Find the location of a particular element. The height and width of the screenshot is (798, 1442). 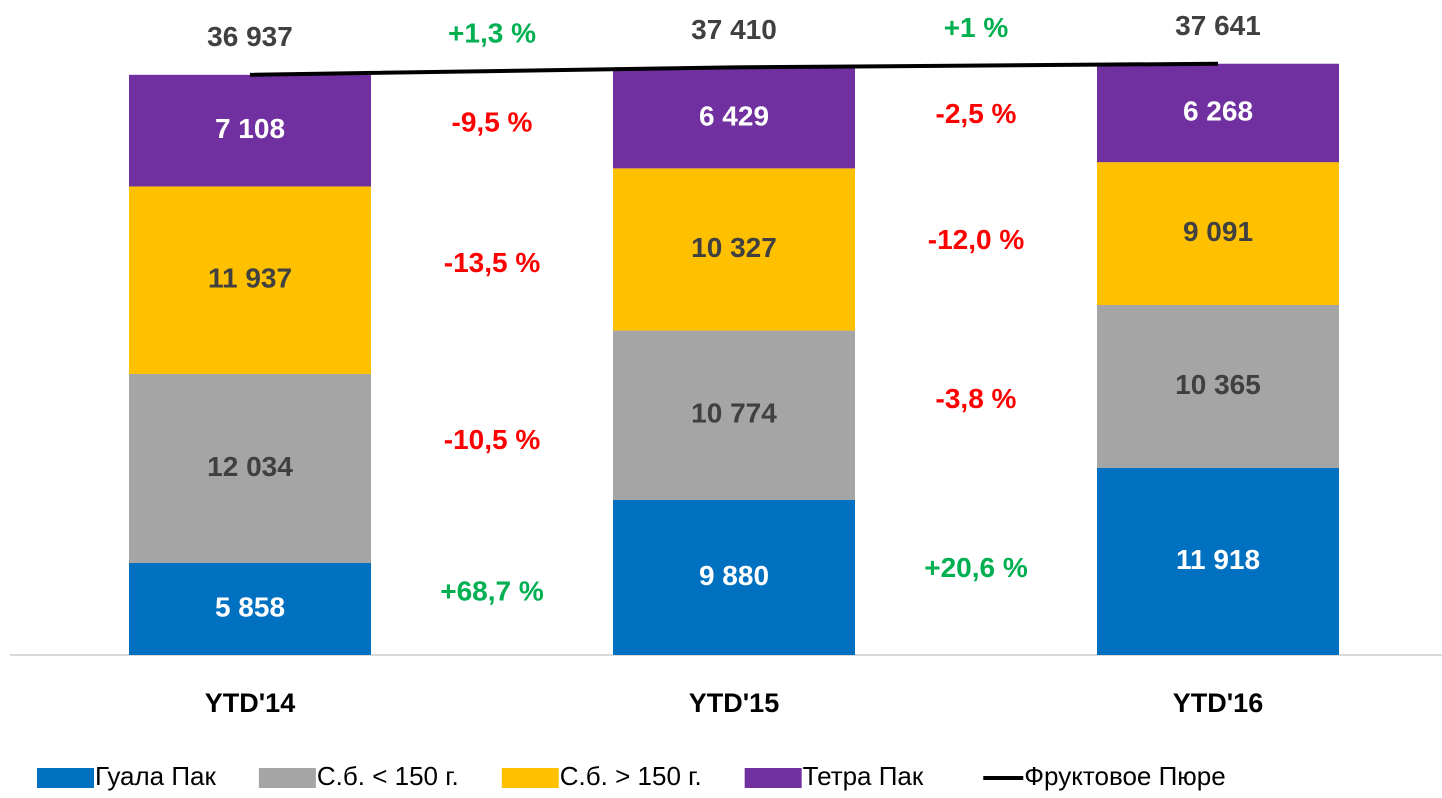

data-label: 10 774 is located at coordinates (734, 413).